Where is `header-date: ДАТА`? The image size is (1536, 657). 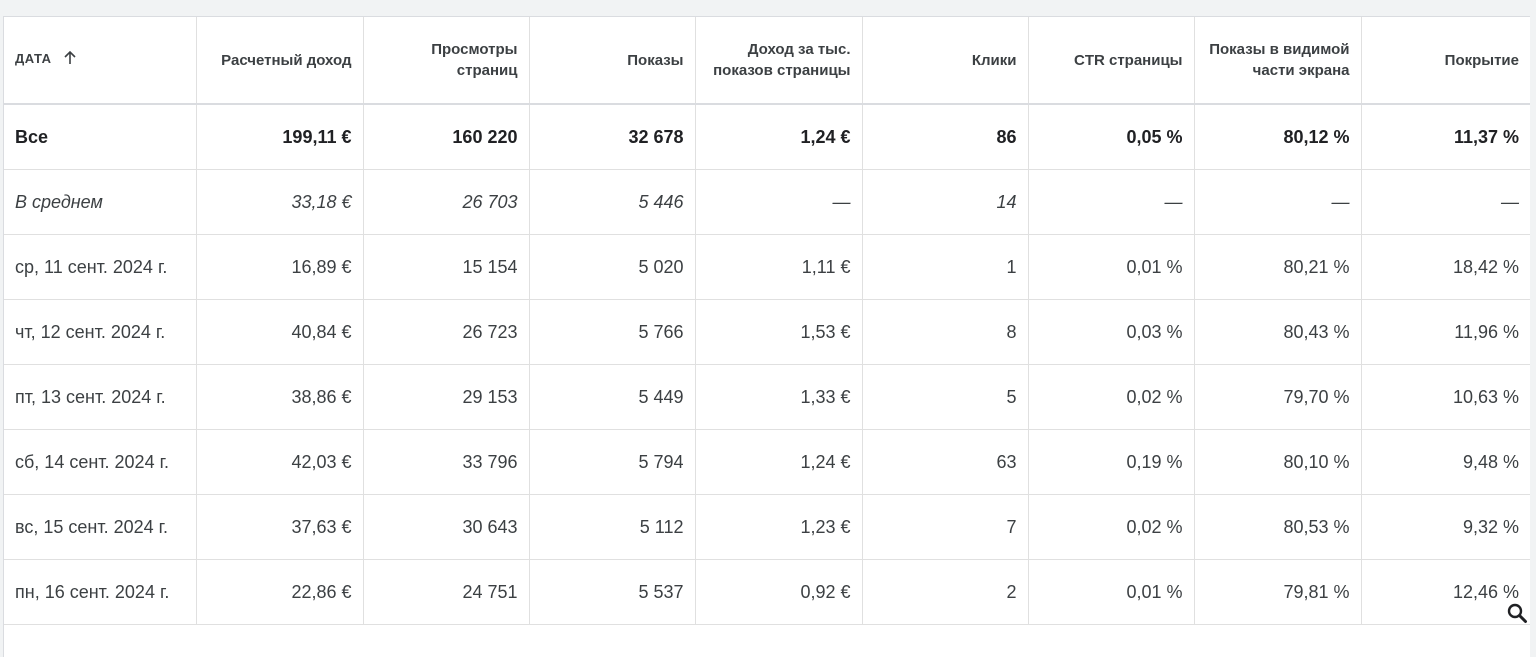
header-date: ДАТА is located at coordinates (100, 60).